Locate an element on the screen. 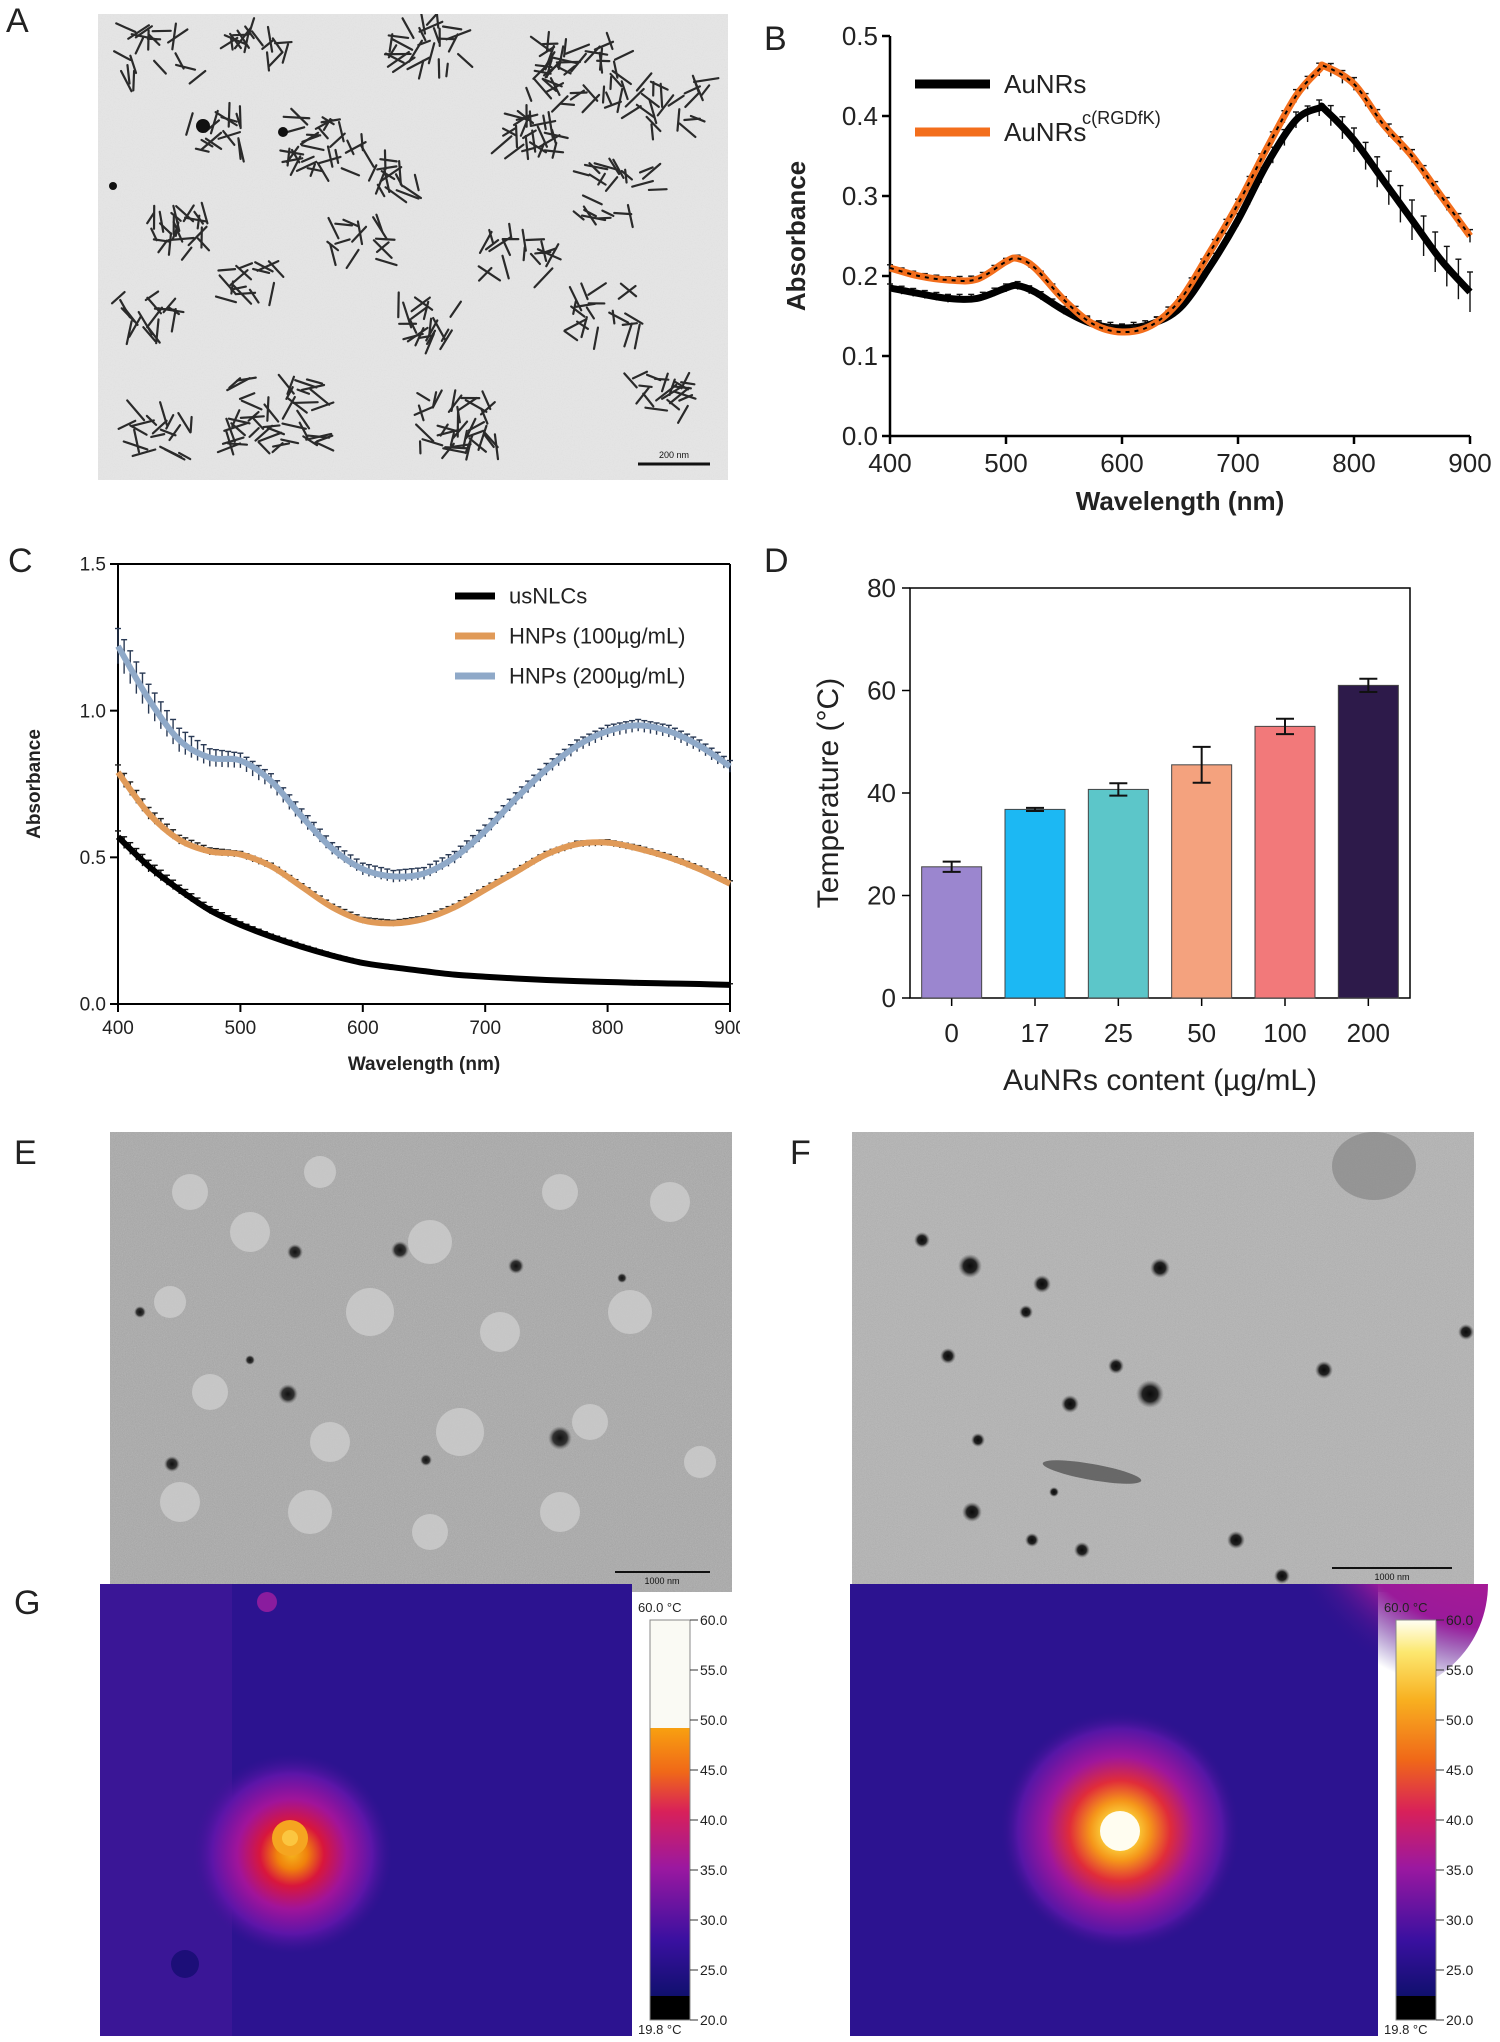 This screenshot has height=2042, width=1500. panel-label-g: G is located at coordinates (27, 1603).